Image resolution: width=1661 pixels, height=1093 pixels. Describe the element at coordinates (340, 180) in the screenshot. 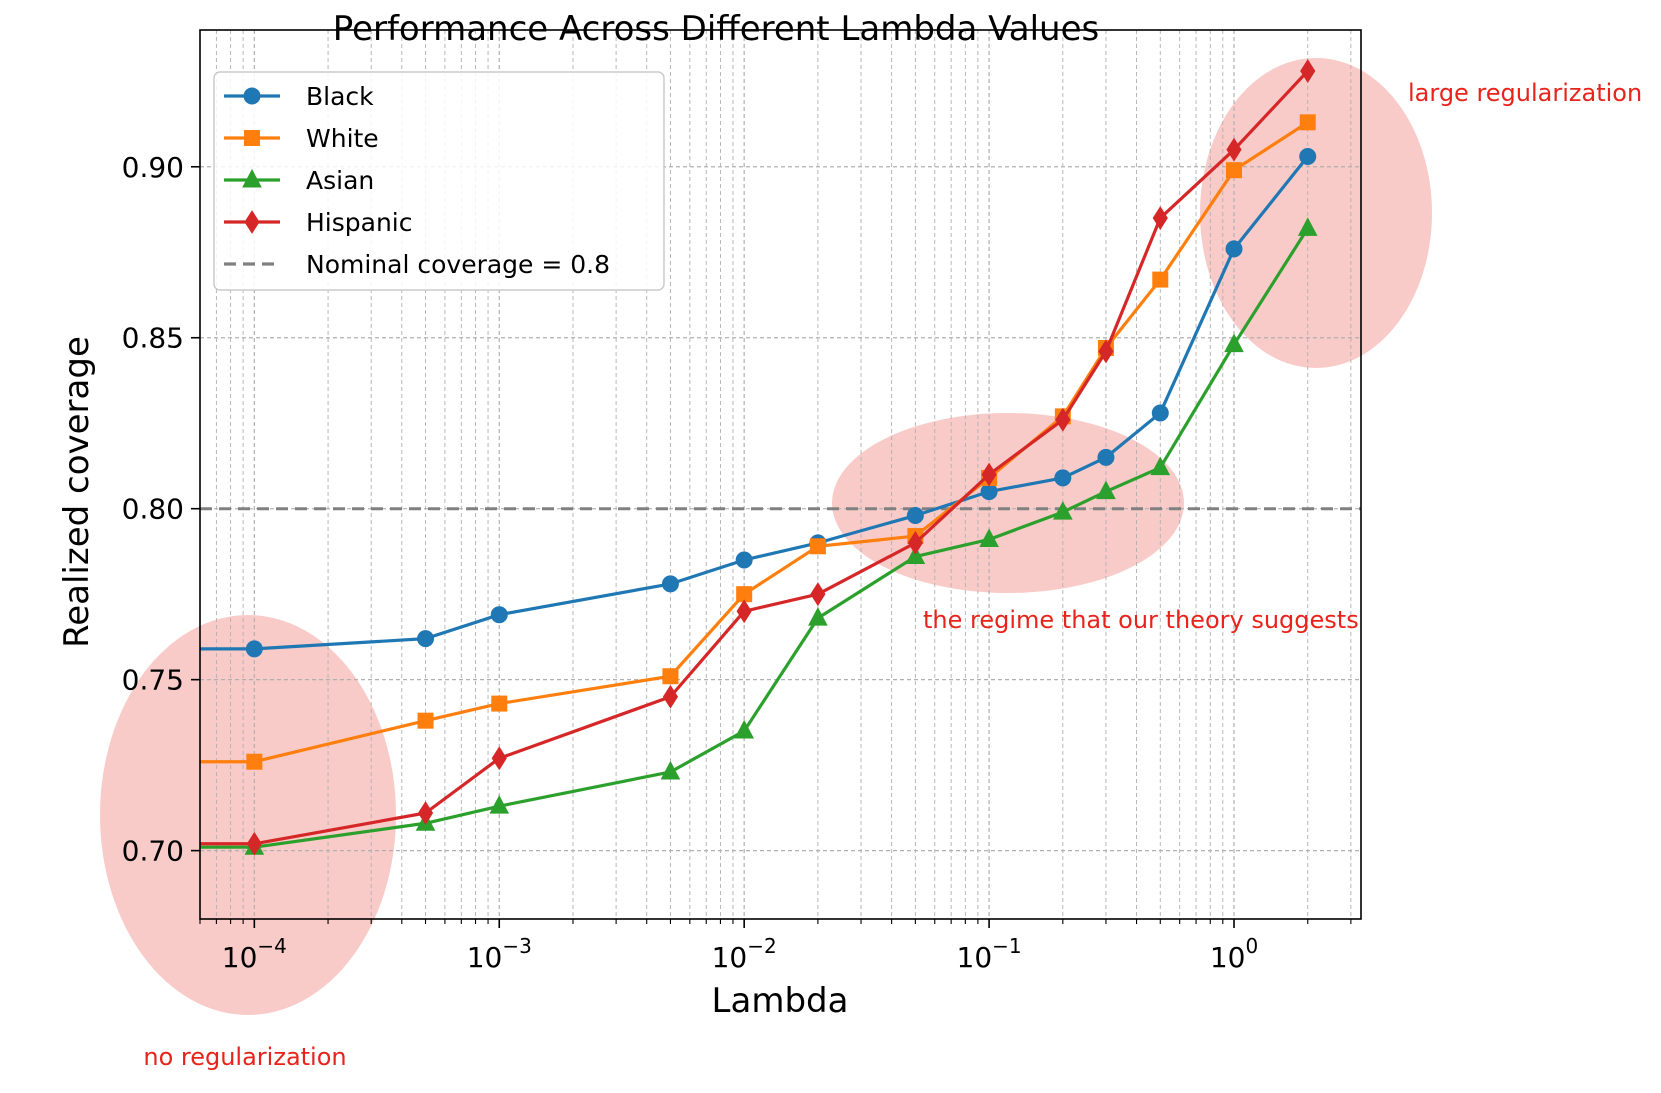

I see `legend-label: Asian` at that location.